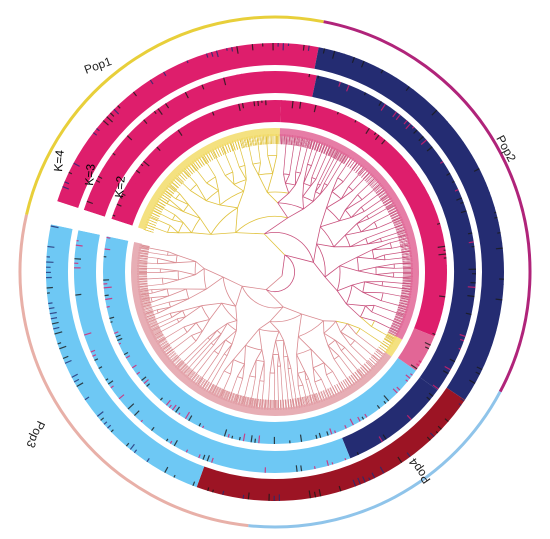 The image size is (550, 539). I want to click on ring-k2-gap, so click(119, 230).